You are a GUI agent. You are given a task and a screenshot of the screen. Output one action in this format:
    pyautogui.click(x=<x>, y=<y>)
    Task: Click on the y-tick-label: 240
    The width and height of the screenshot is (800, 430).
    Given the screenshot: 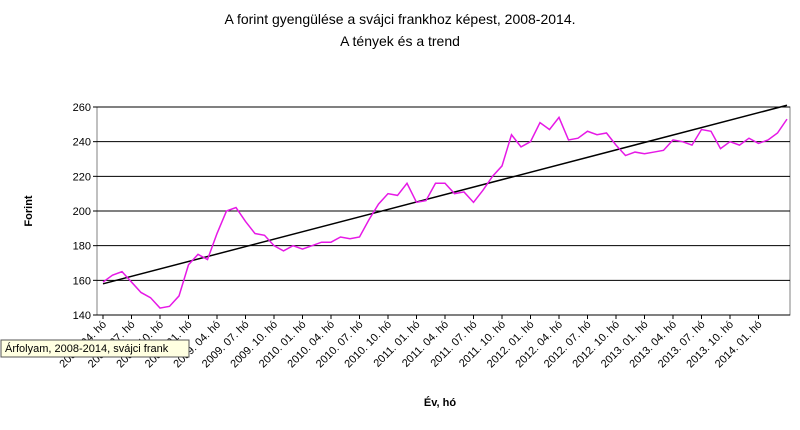 What is the action you would take?
    pyautogui.click(x=82, y=143)
    